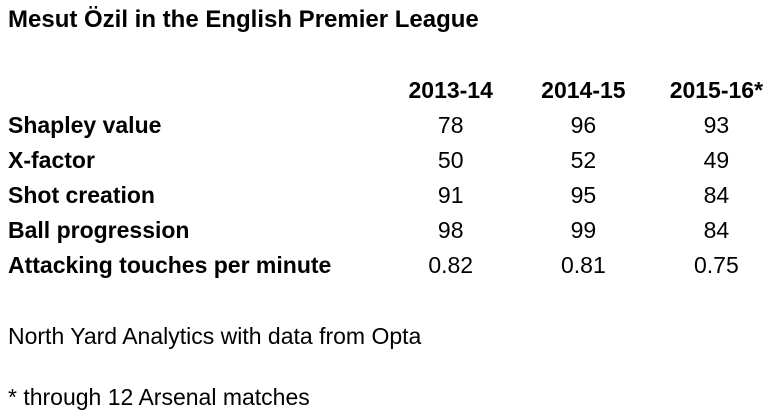 The height and width of the screenshot is (418, 783). Describe the element at coordinates (583, 90) in the screenshot. I see `column-header-2014-15: 2014-15` at that location.